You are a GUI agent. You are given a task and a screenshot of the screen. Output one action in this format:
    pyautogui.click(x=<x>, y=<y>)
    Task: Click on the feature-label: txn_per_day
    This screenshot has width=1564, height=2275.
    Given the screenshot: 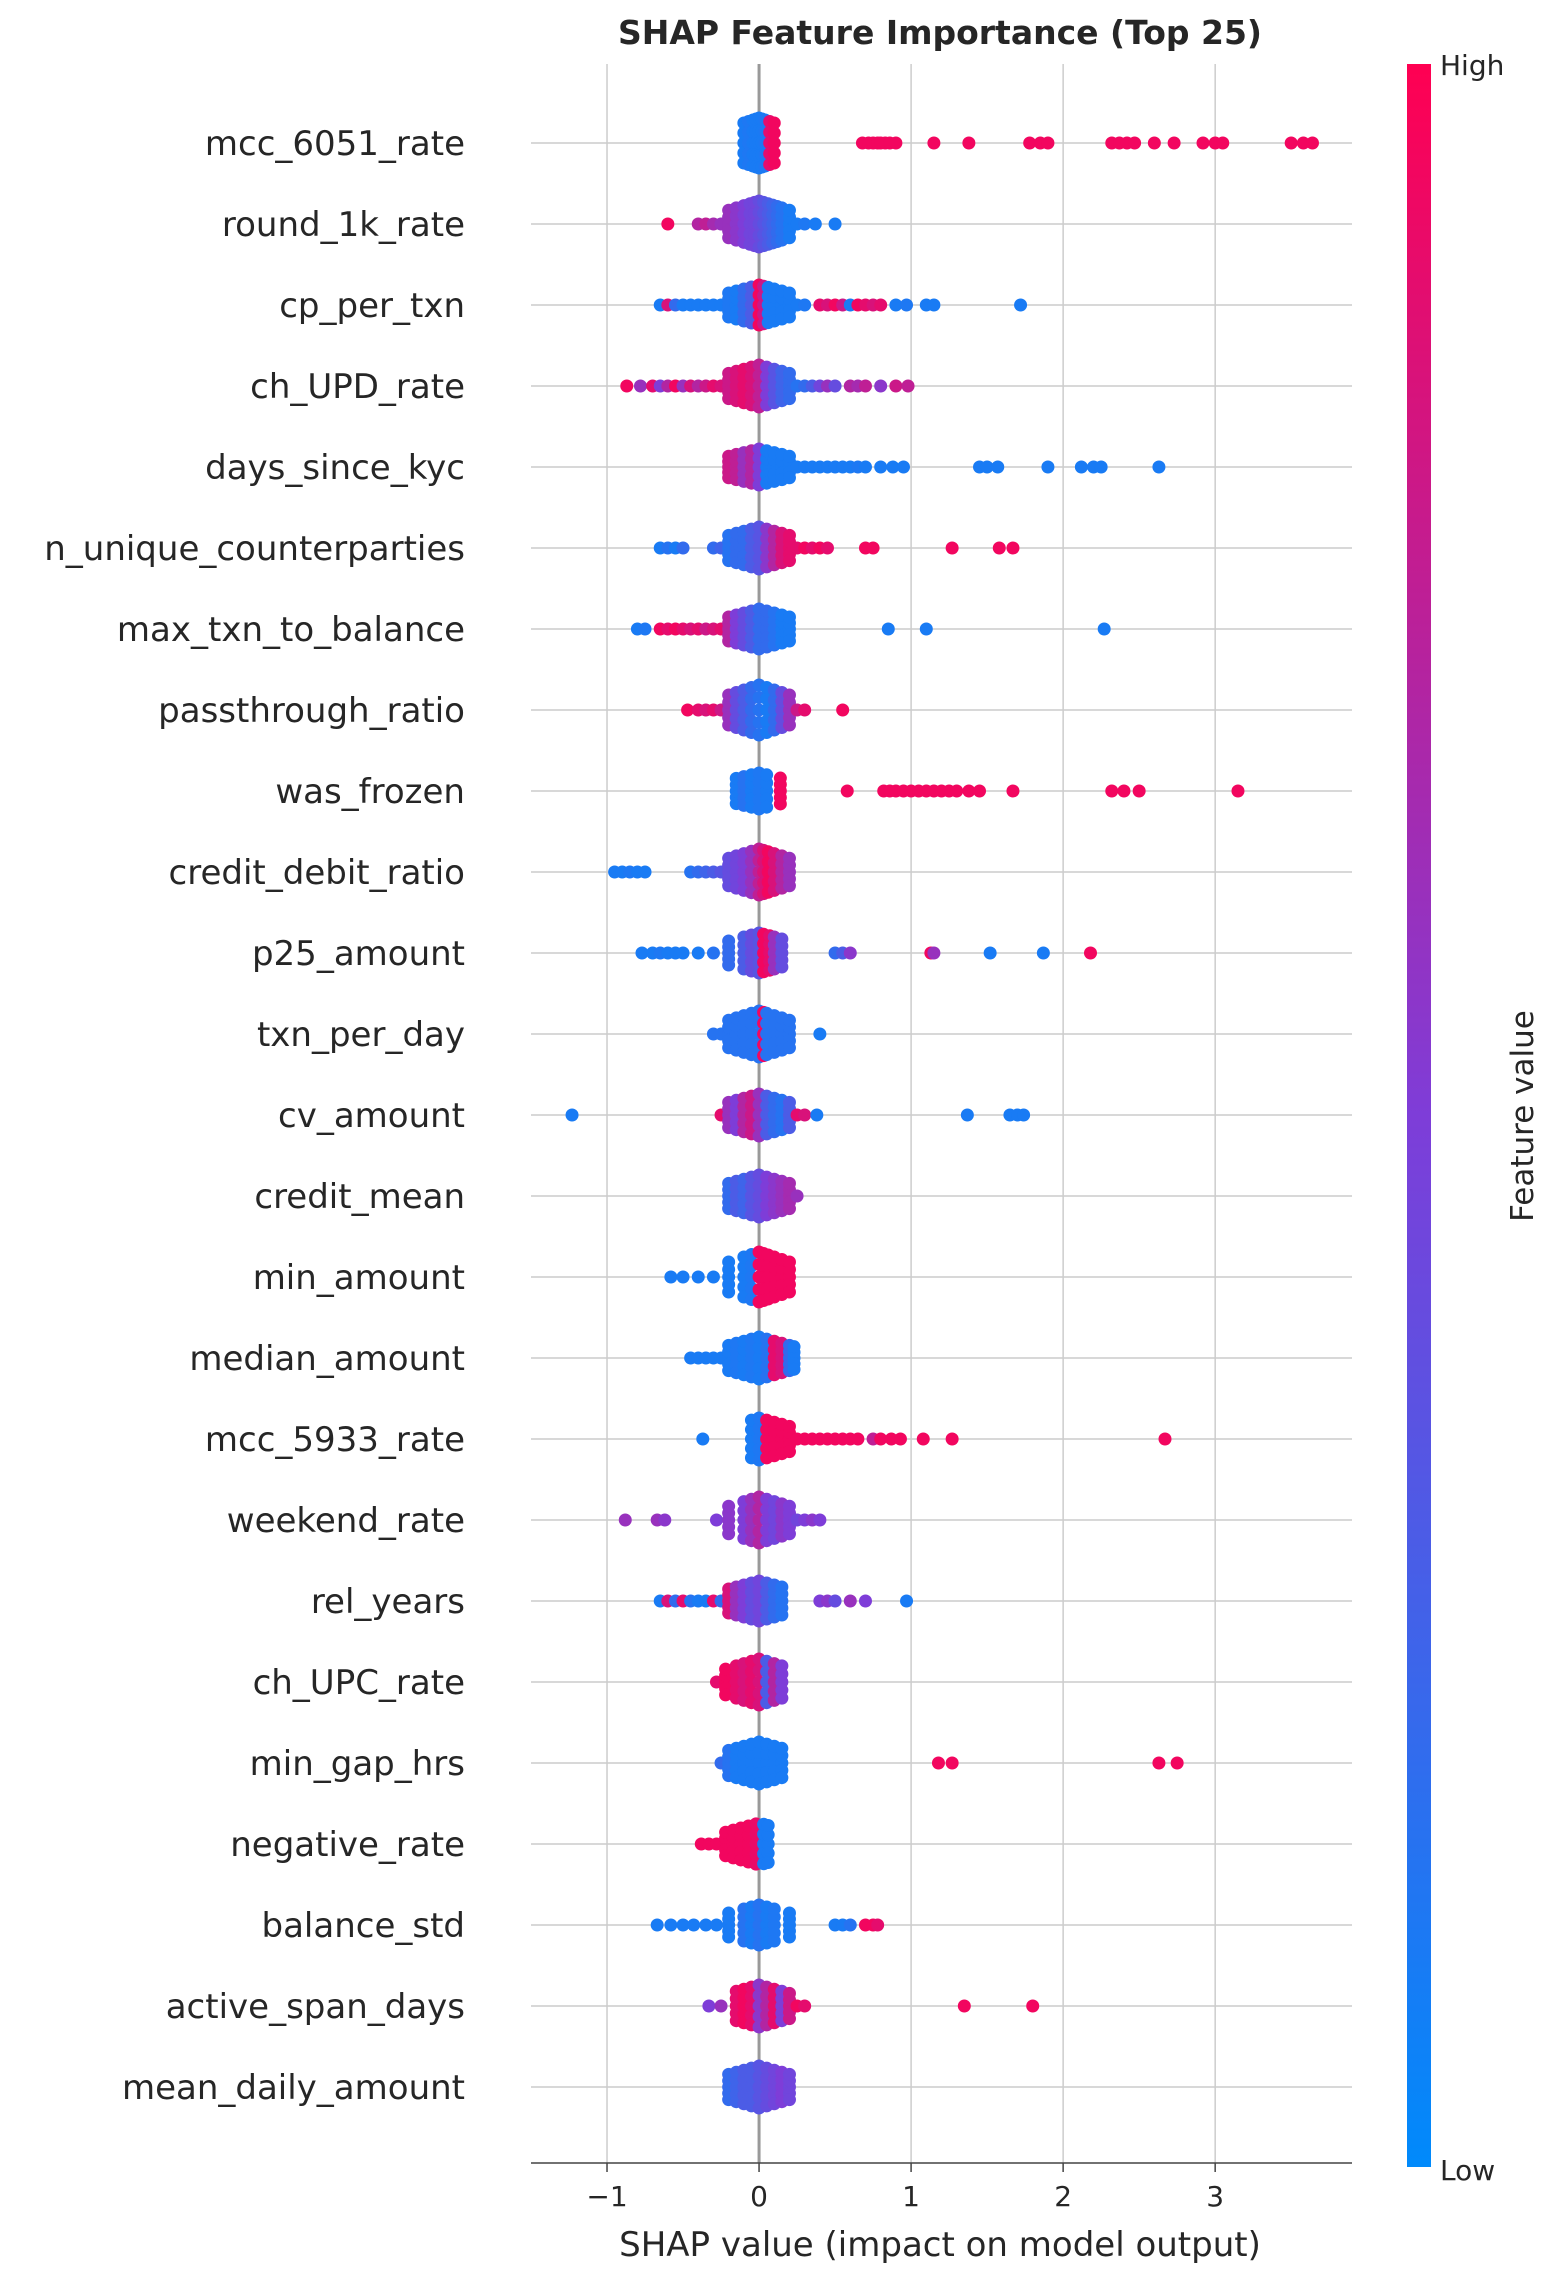 What is the action you would take?
    pyautogui.click(x=361, y=1035)
    